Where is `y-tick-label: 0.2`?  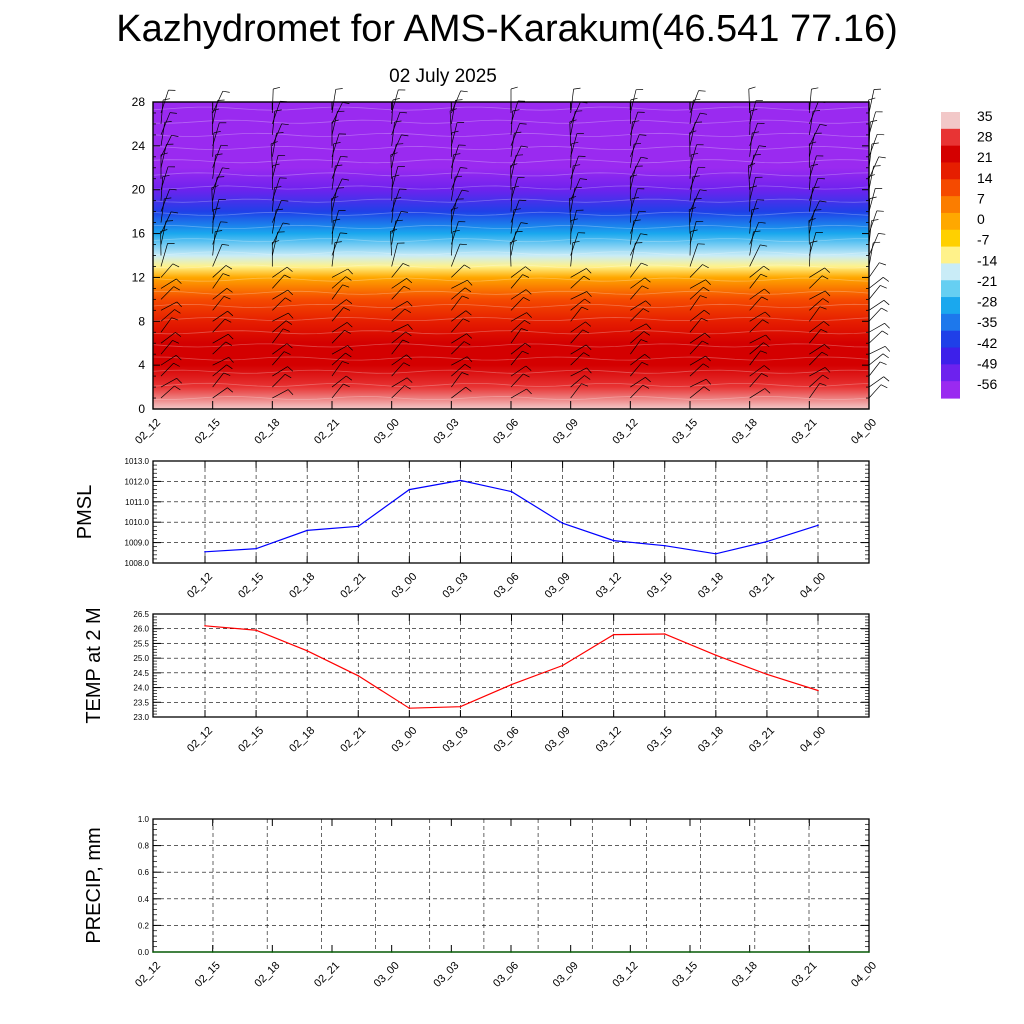
y-tick-label: 0.2 is located at coordinates (144, 925).